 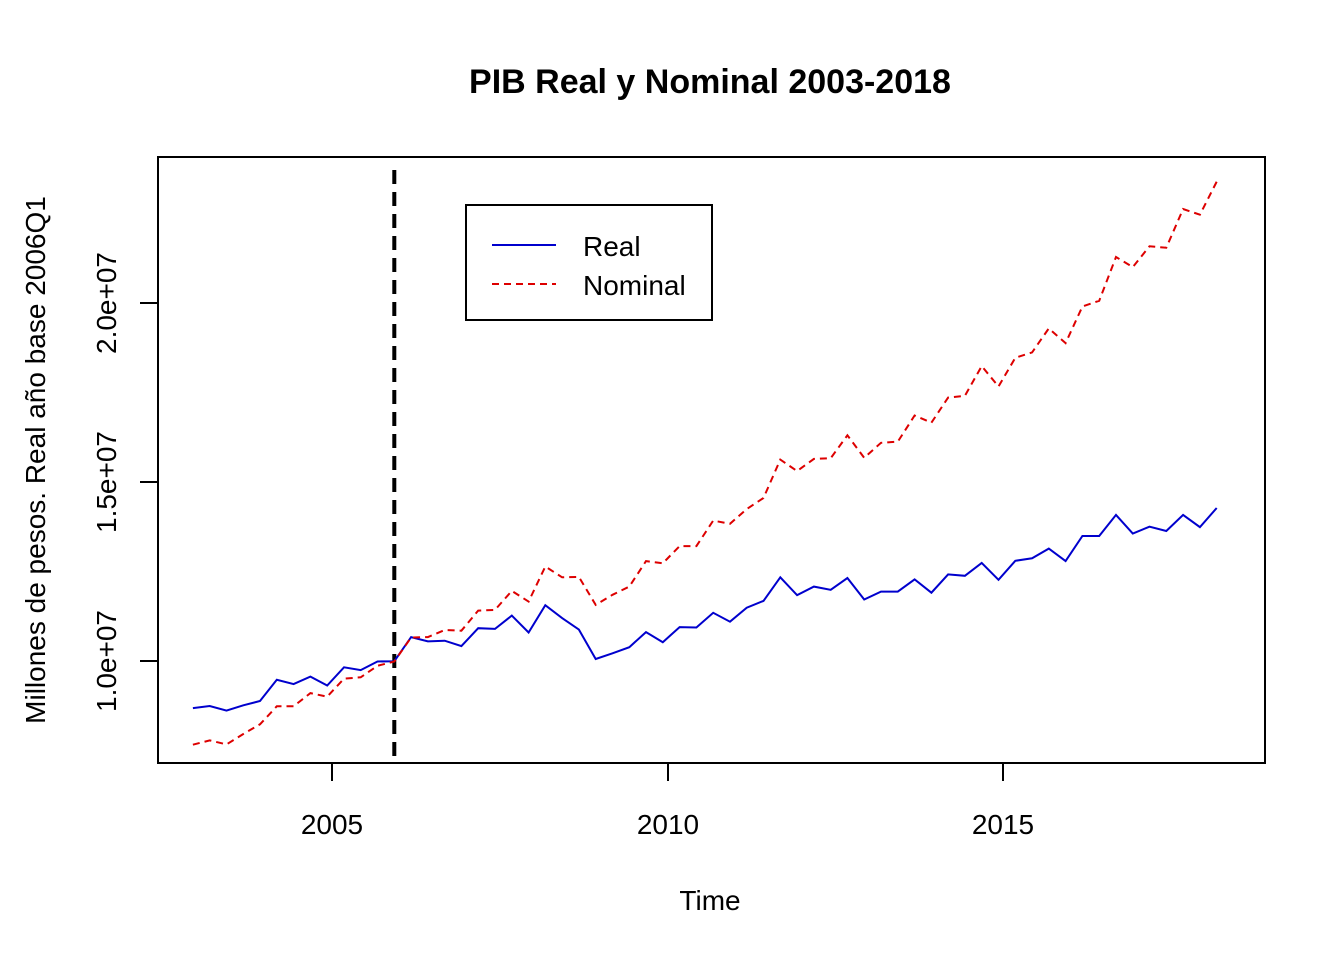 I want to click on x-tick-2010: 2010, so click(x=668, y=801).